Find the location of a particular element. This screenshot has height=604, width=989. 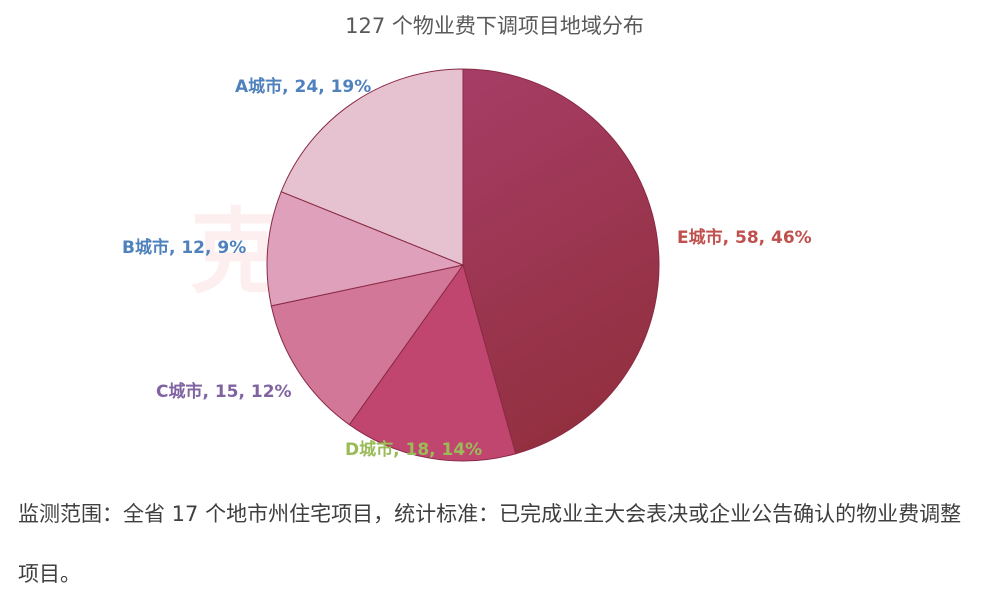

pie-slice-d is located at coordinates (432, 362).